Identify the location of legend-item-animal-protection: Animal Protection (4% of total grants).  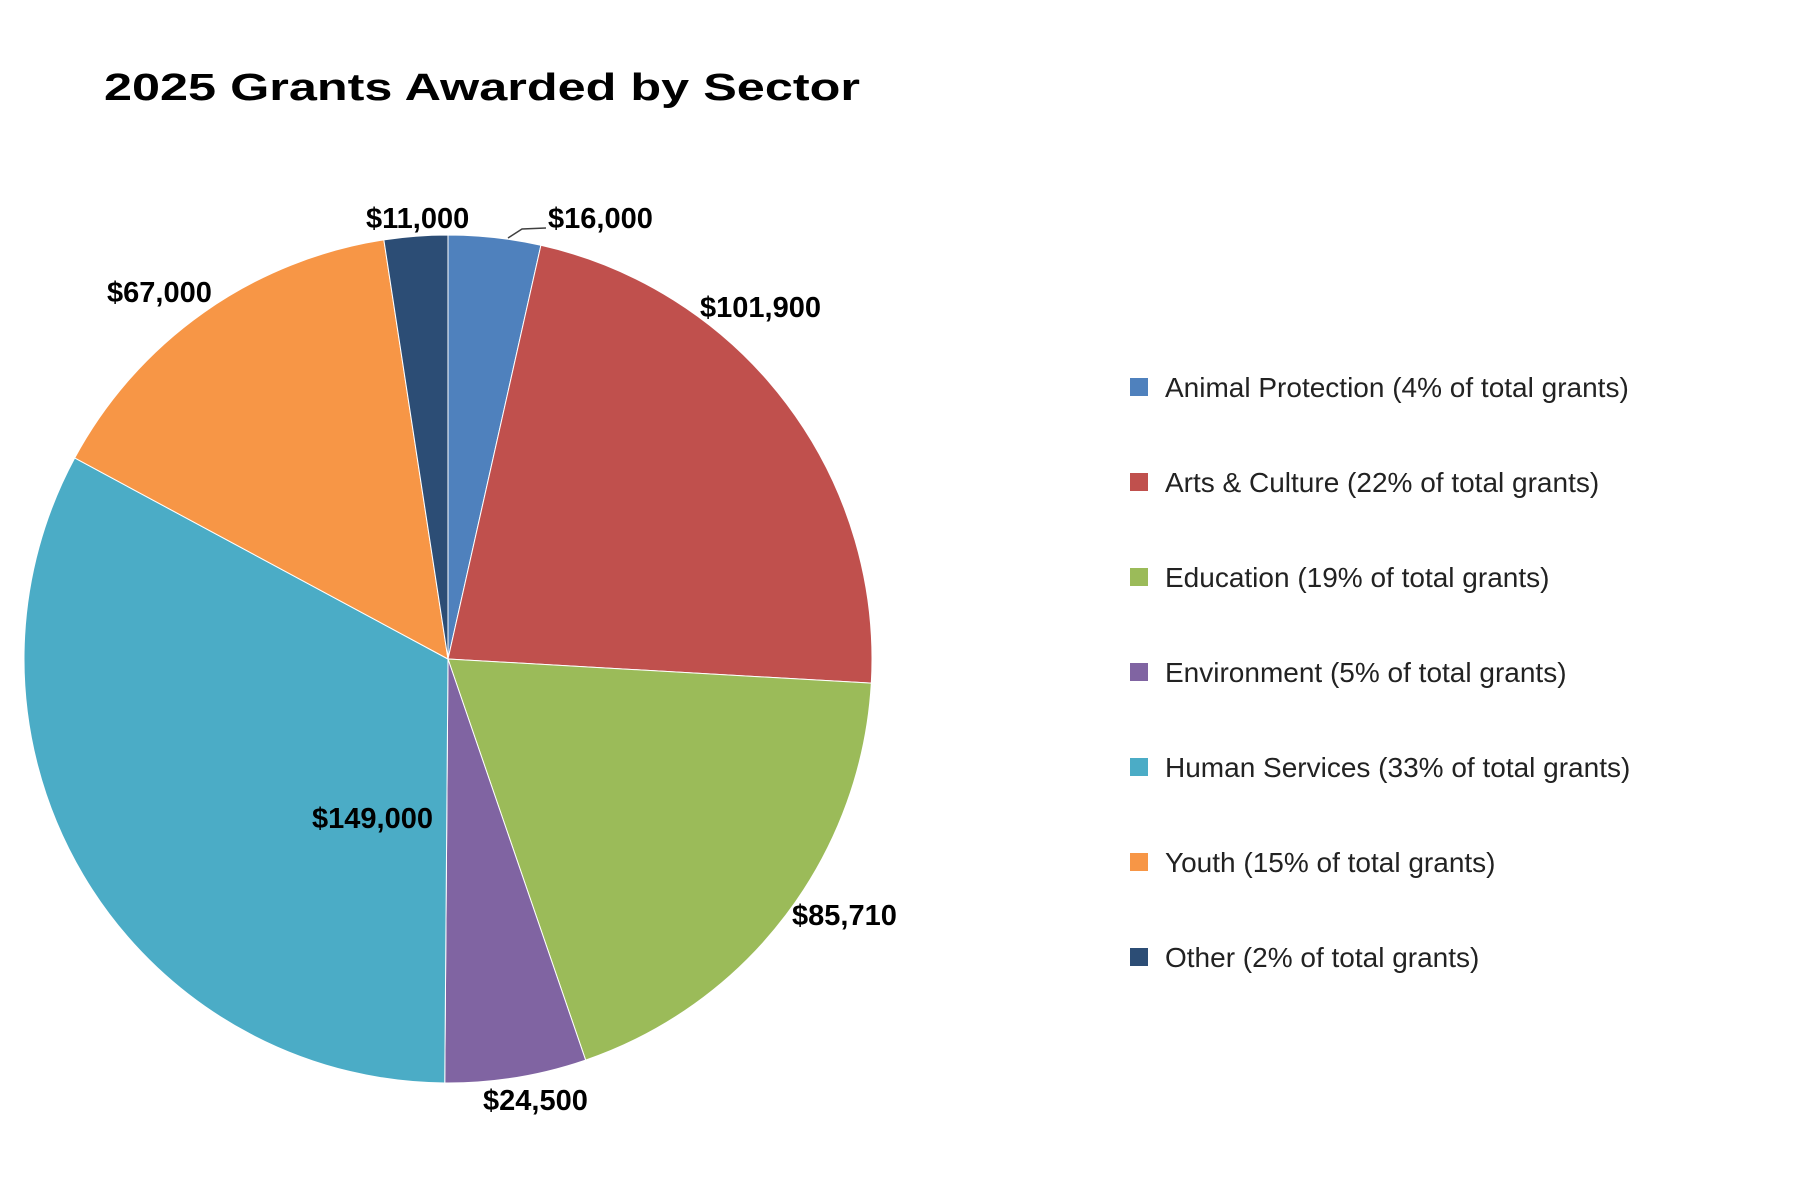
(1379, 387).